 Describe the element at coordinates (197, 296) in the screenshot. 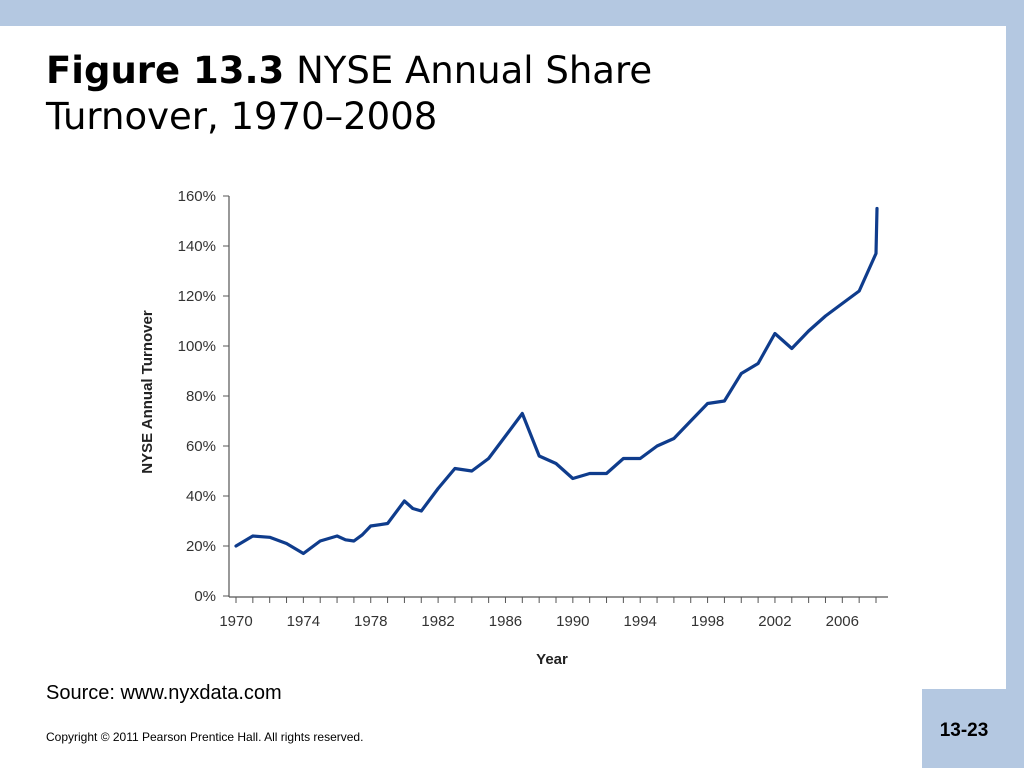

I see `y-tick-label: 120%` at that location.